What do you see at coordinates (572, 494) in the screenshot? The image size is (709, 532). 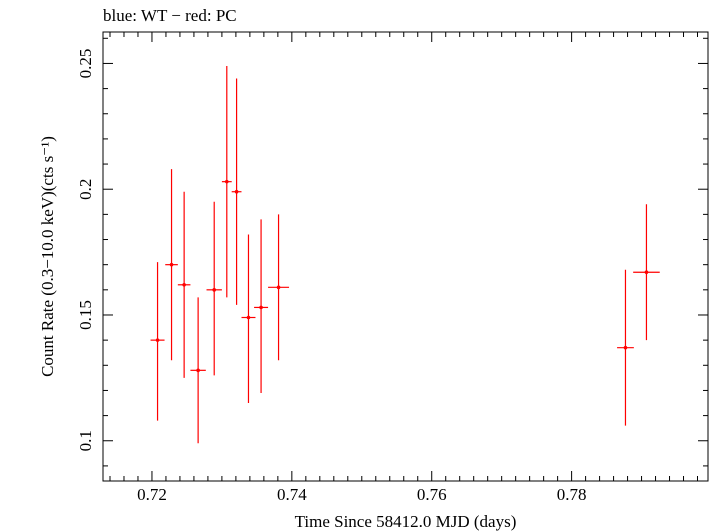 I see `x-tick-label: 0.78` at bounding box center [572, 494].